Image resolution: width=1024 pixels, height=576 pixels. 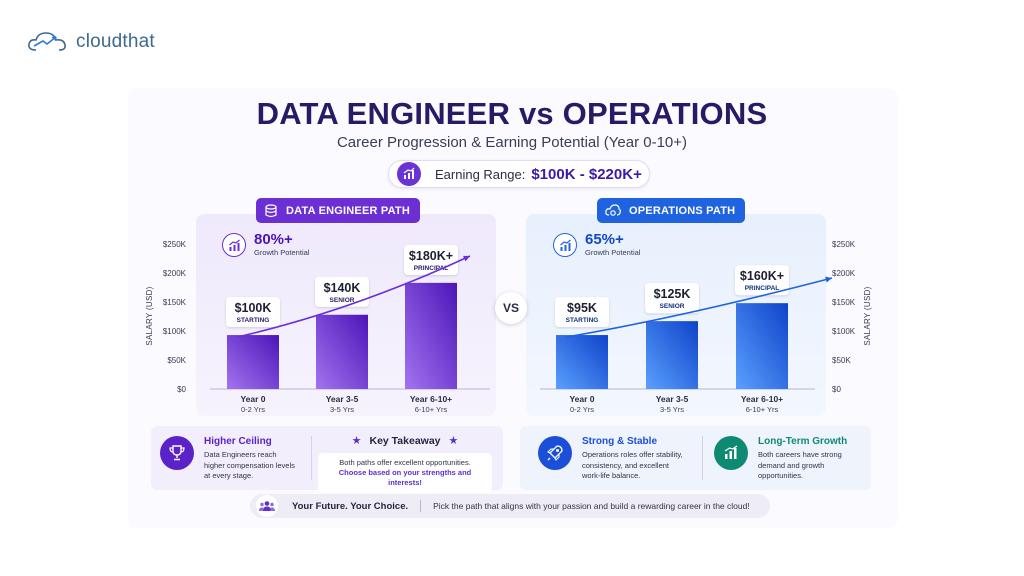 What do you see at coordinates (350, 506) in the screenshot?
I see `footer-headline: Your Future. Your Choice.` at bounding box center [350, 506].